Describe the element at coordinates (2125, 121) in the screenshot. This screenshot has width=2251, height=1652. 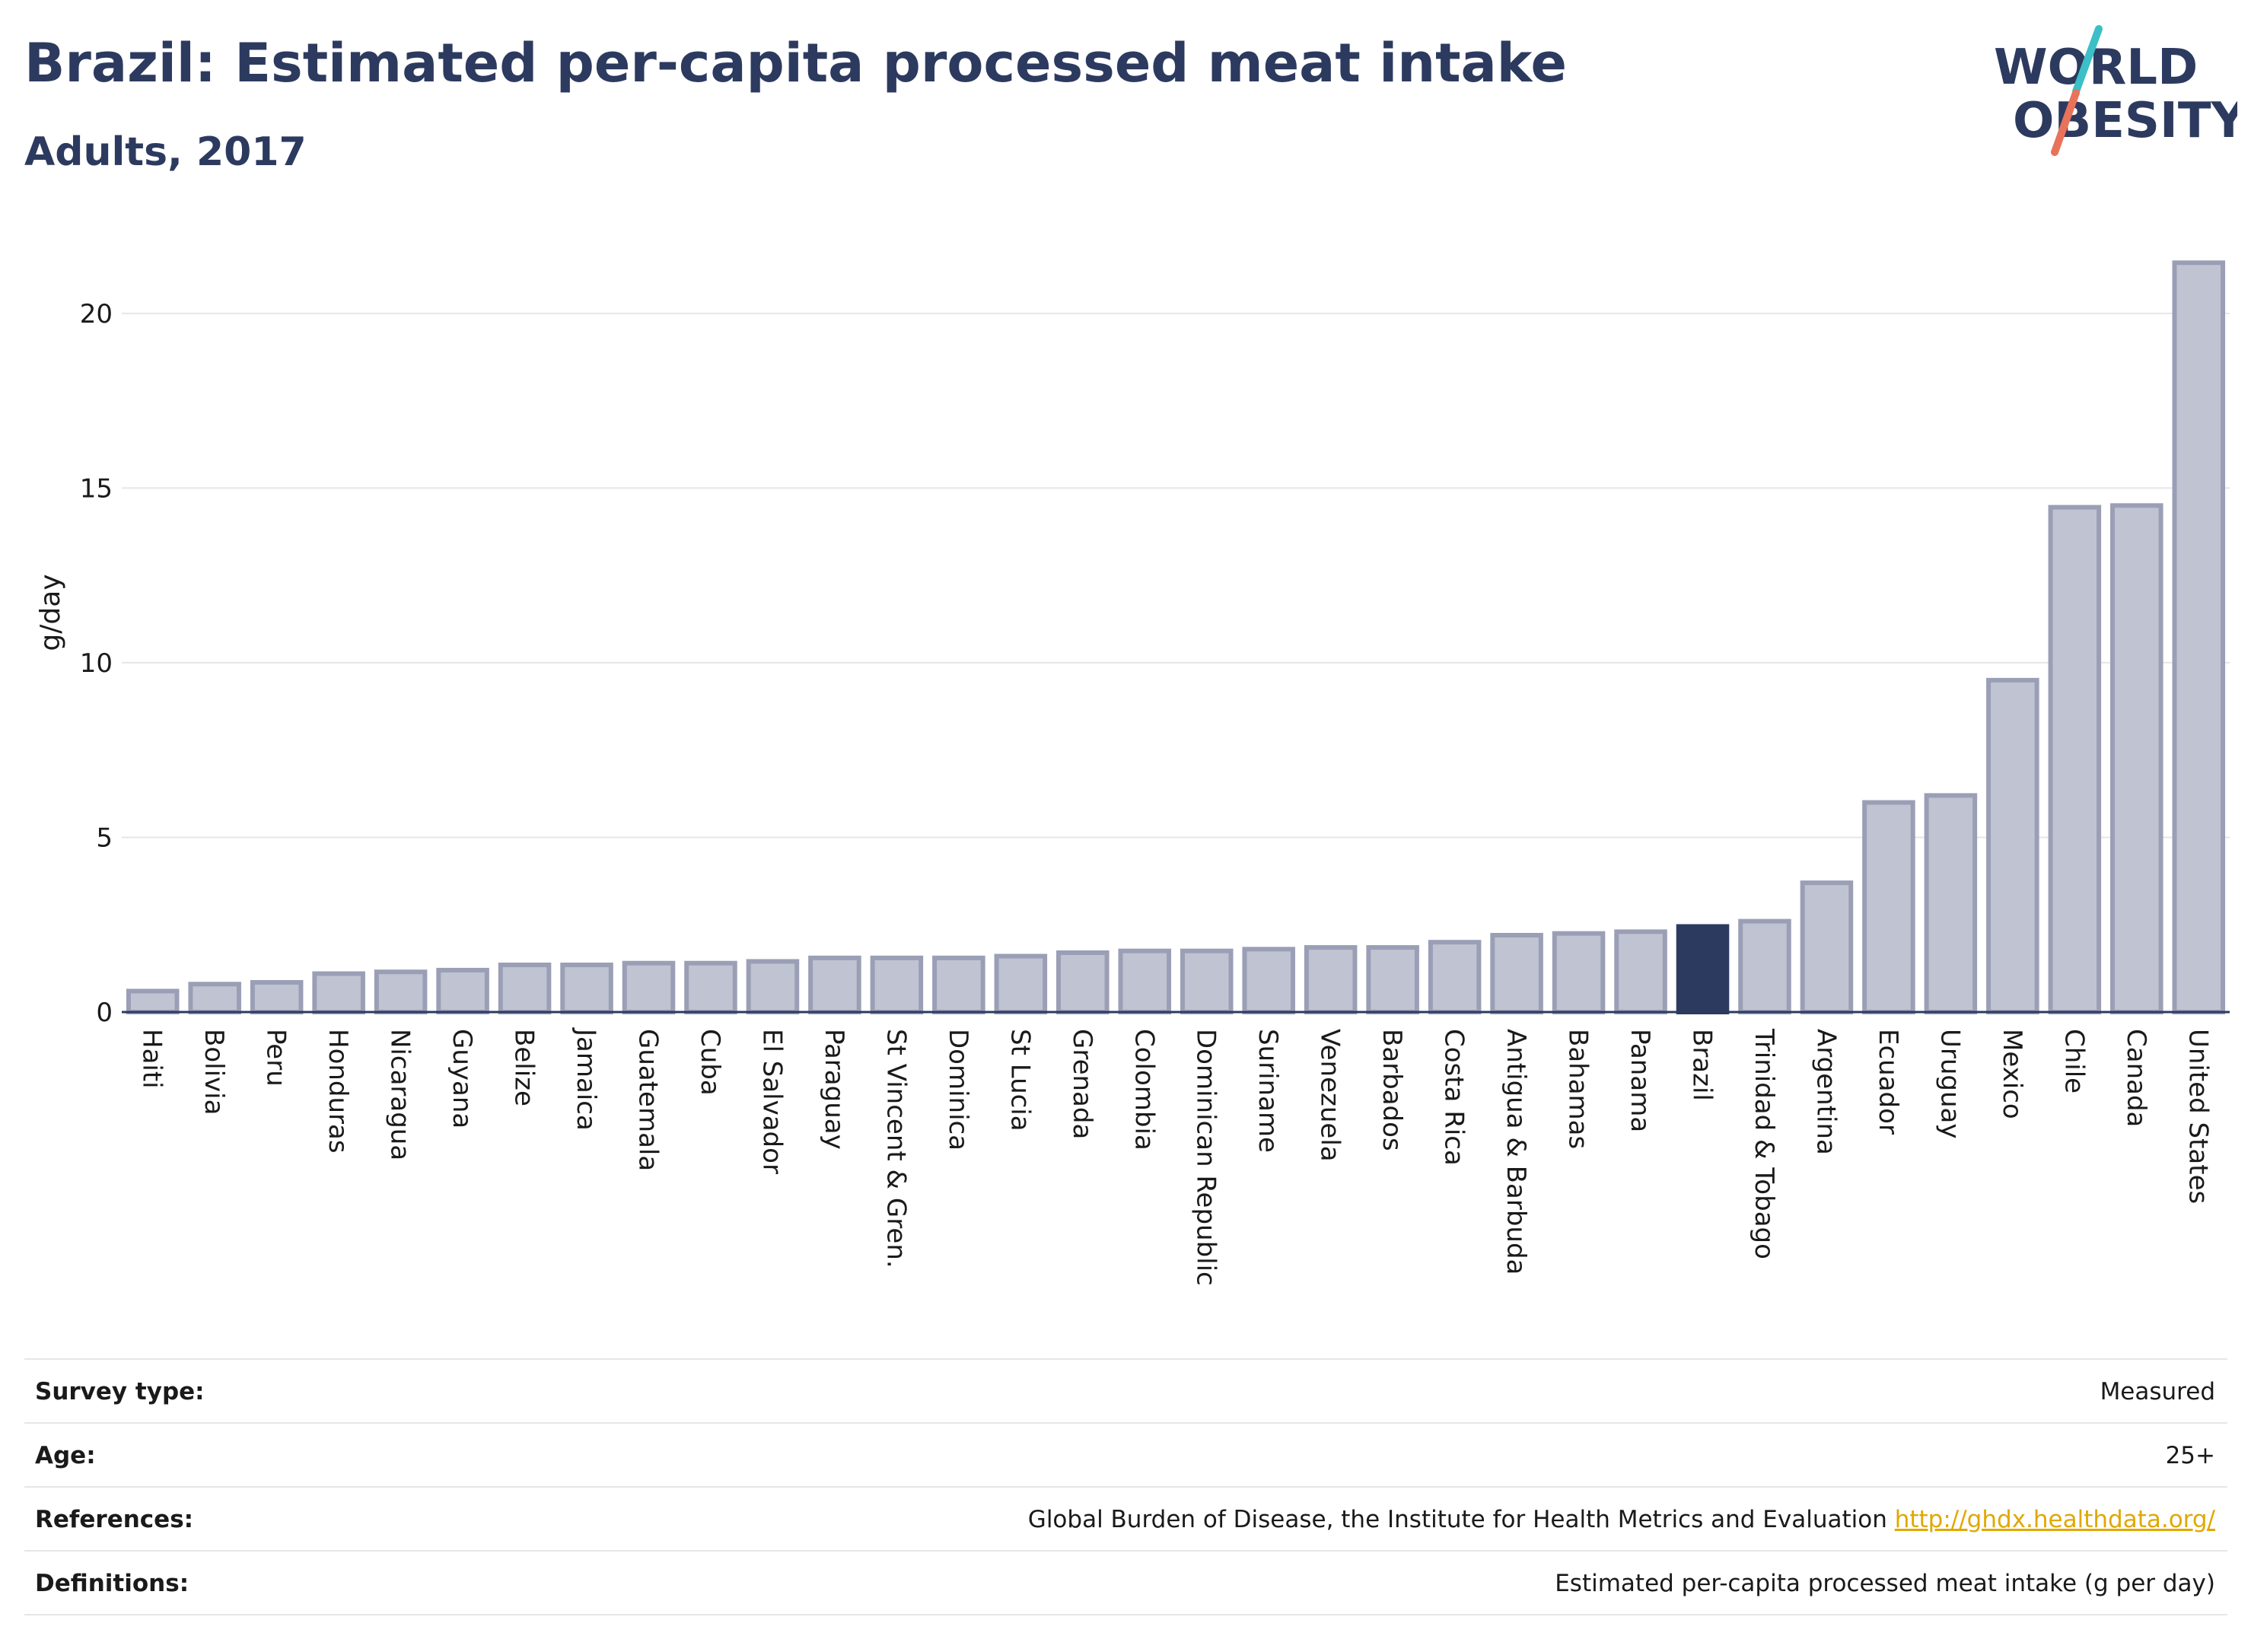
I see `logo-line2: OBESITY` at that location.